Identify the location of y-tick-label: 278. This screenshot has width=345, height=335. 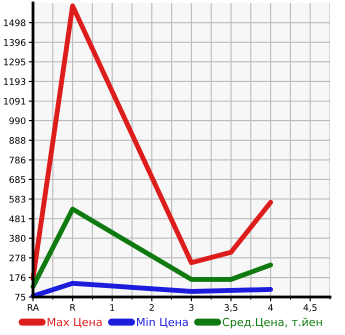
(17, 258).